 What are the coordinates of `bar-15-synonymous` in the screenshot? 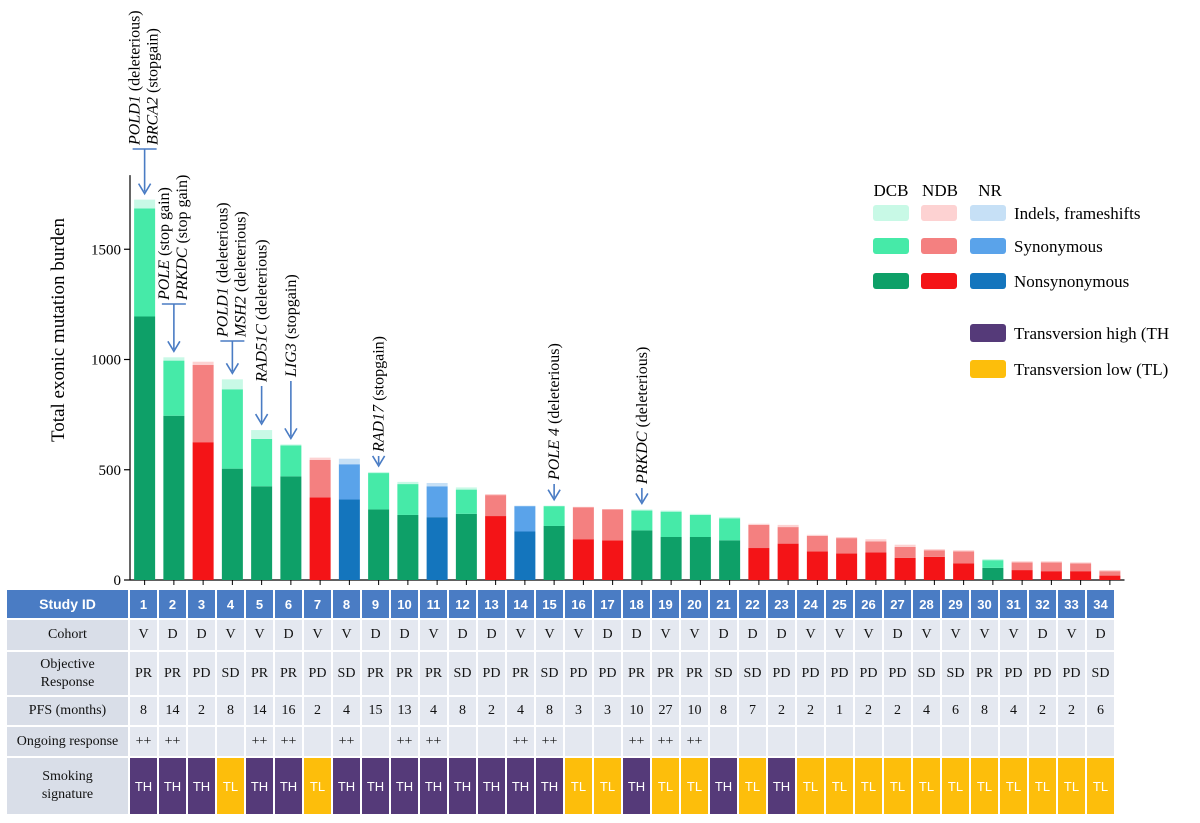 It's located at (554, 516).